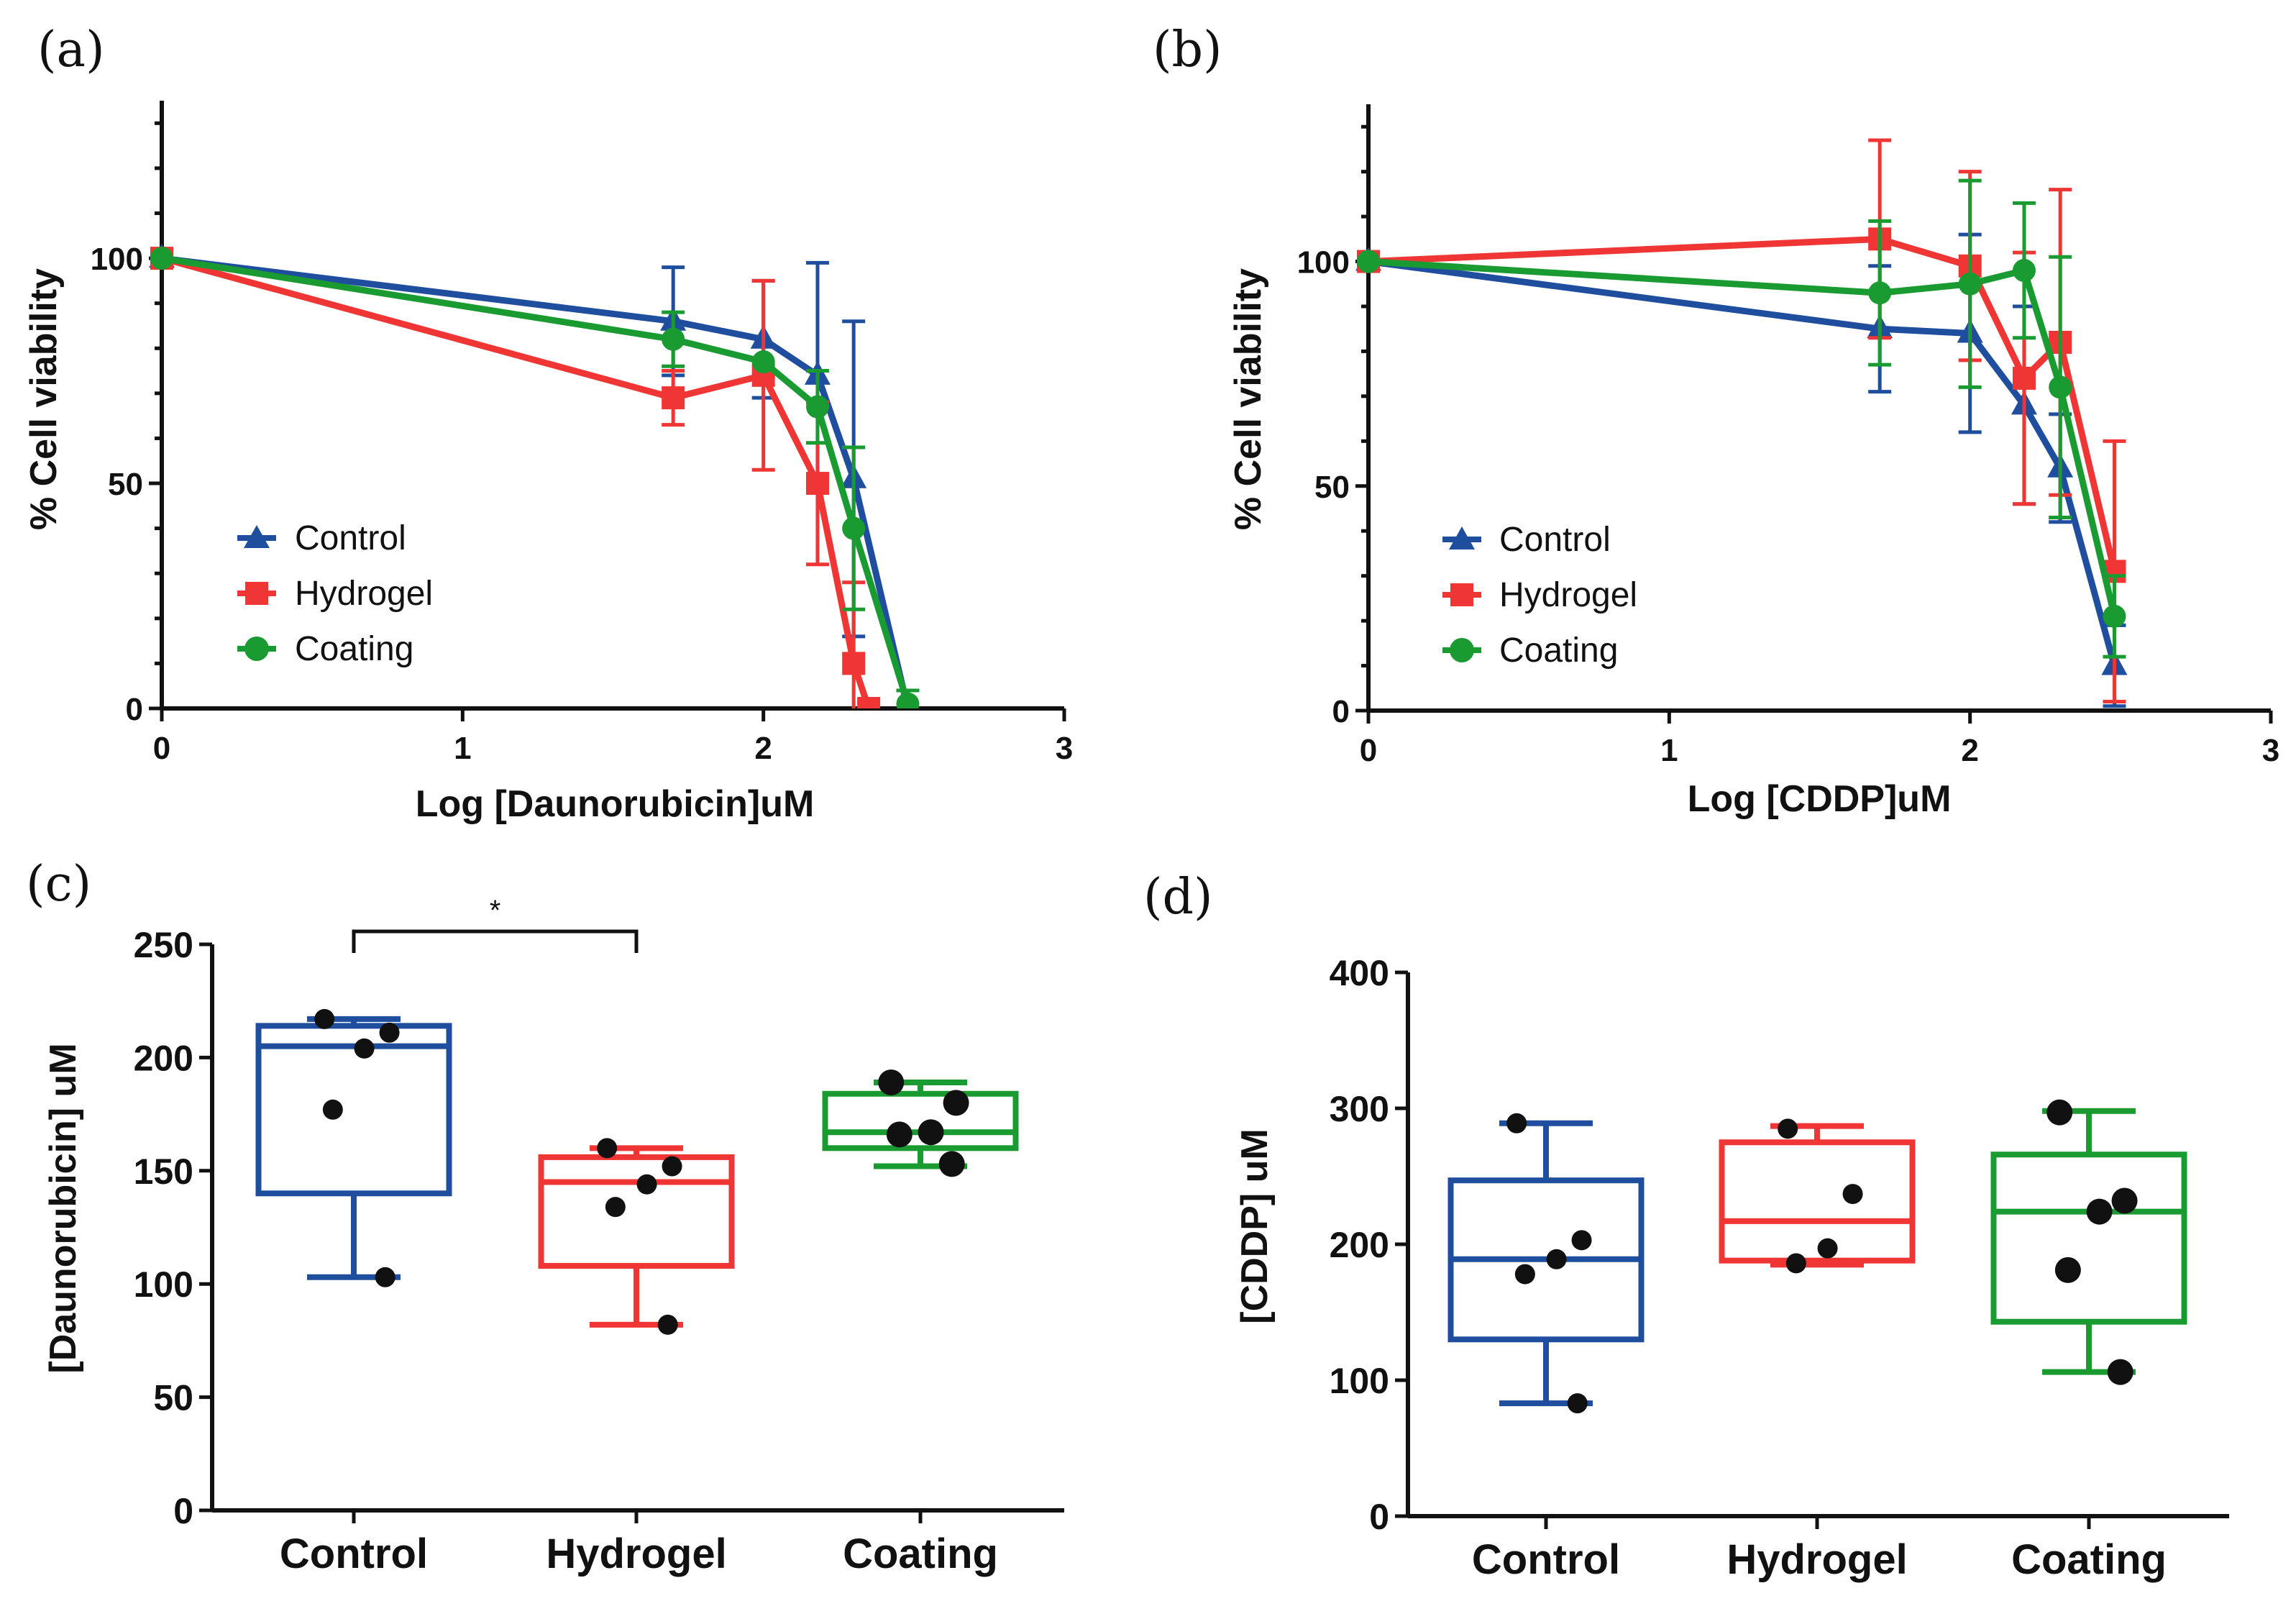  I want to click on legend-coating-marker, so click(256, 649).